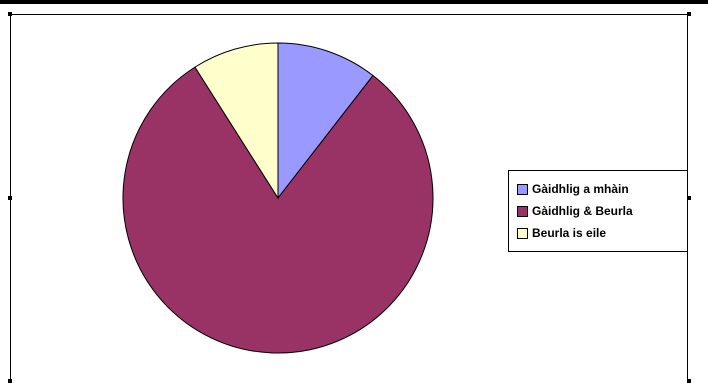  What do you see at coordinates (10, 381) in the screenshot?
I see `resize-handle-bottom-left` at bounding box center [10, 381].